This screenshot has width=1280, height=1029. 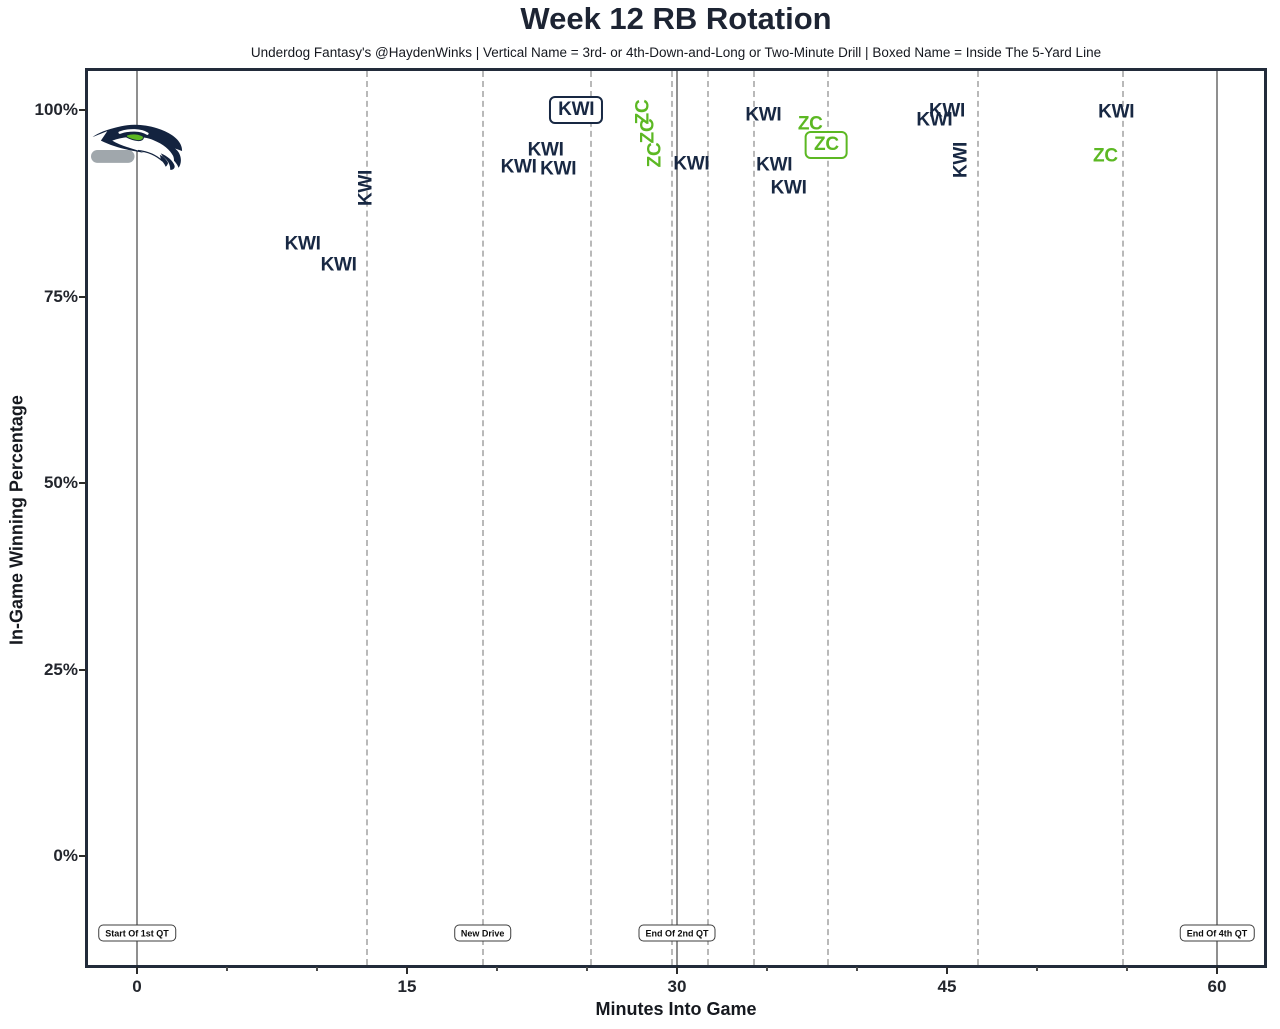 I want to click on x-axis-title: Minutes Into Game, so click(x=676, y=1009).